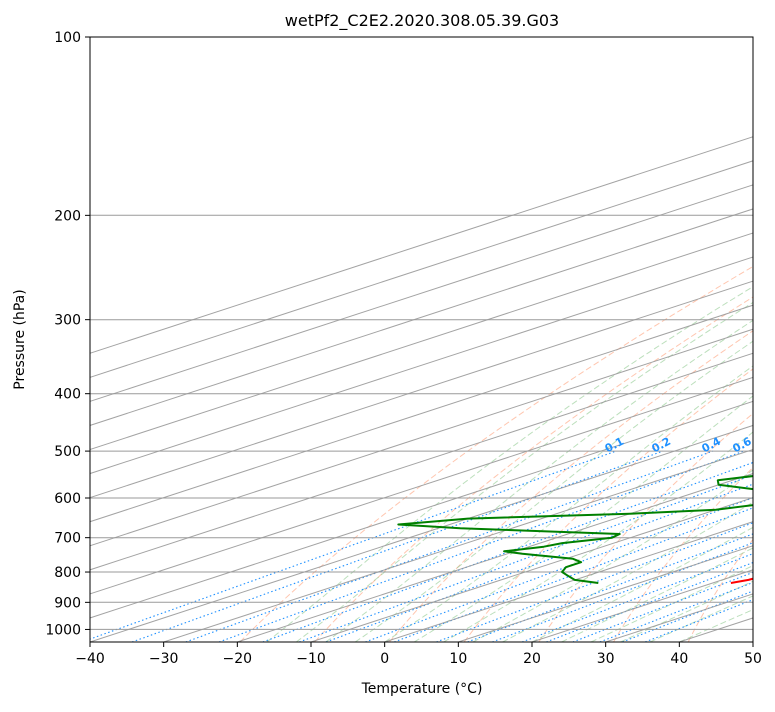 This screenshot has height=712, width=775. What do you see at coordinates (20, 339) in the screenshot?
I see `y-axis-label: Pressure (hPa)` at bounding box center [20, 339].